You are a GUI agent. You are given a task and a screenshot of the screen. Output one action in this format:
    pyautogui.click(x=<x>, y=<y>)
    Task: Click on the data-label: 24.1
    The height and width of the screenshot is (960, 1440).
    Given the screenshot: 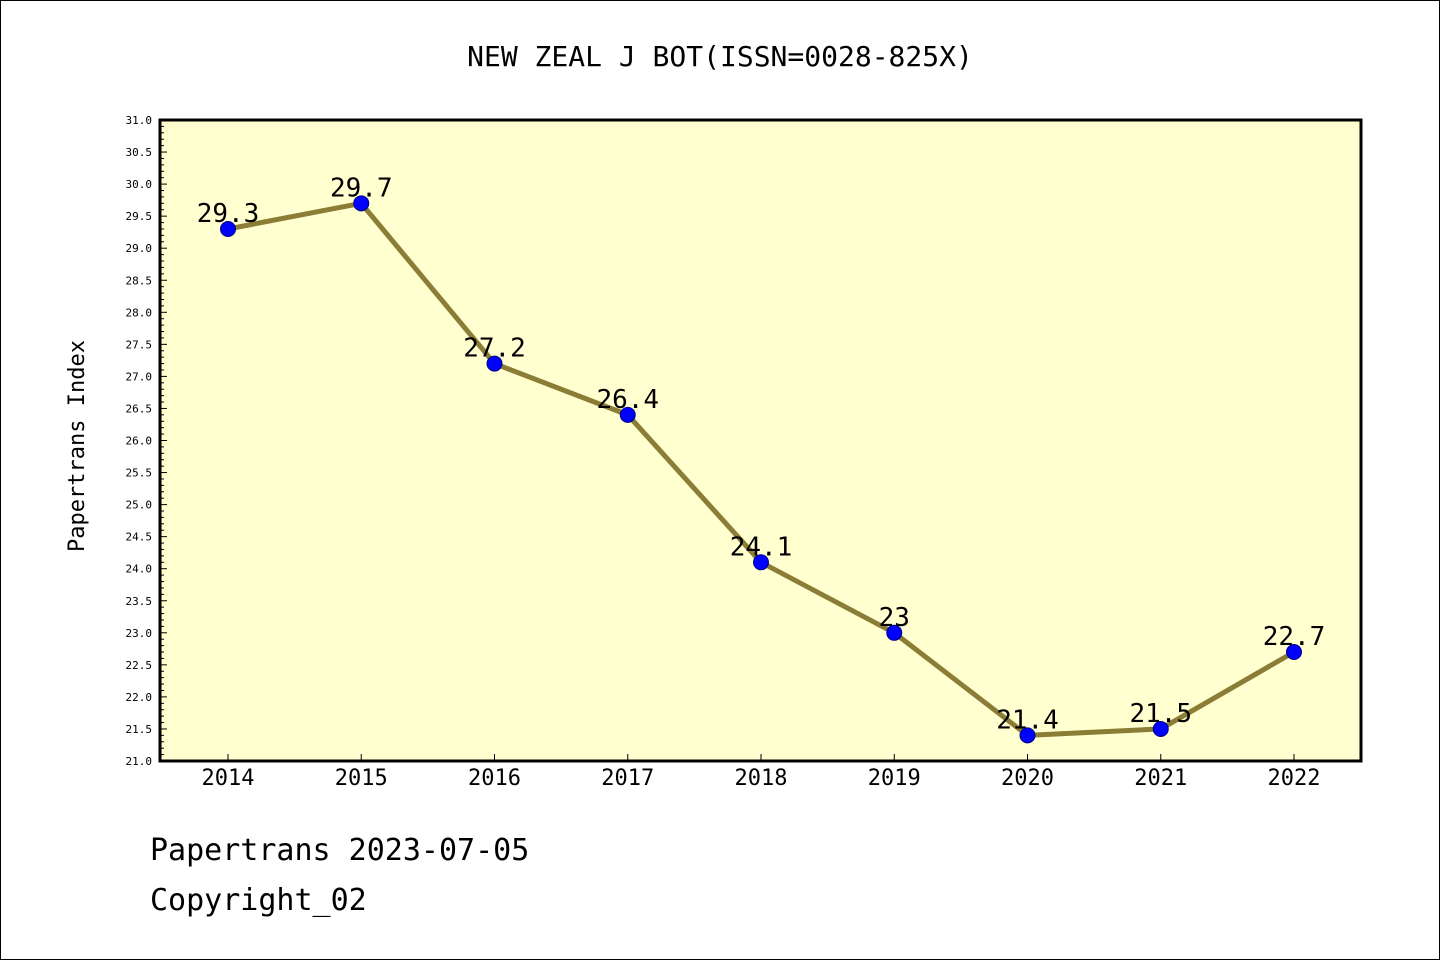 What is the action you would take?
    pyautogui.click(x=761, y=547)
    